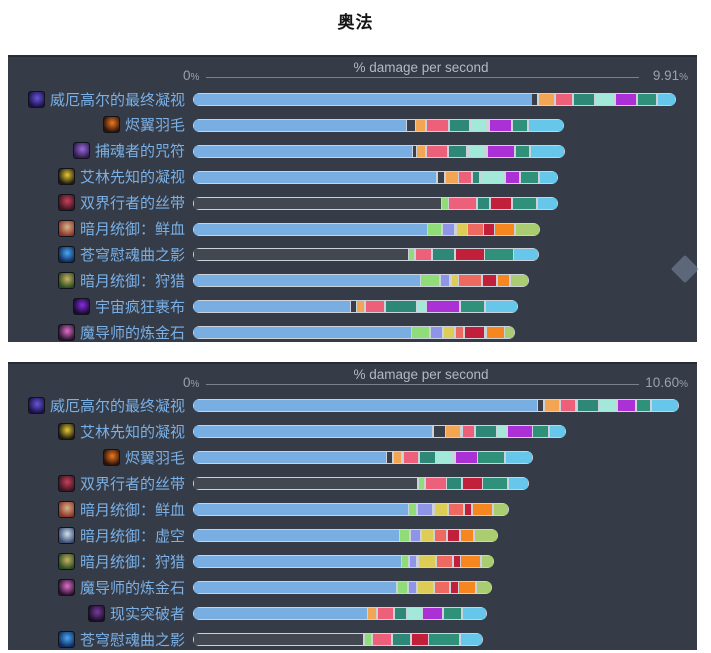  What do you see at coordinates (500, 125) in the screenshot?
I see `bar-segment-purple` at bounding box center [500, 125].